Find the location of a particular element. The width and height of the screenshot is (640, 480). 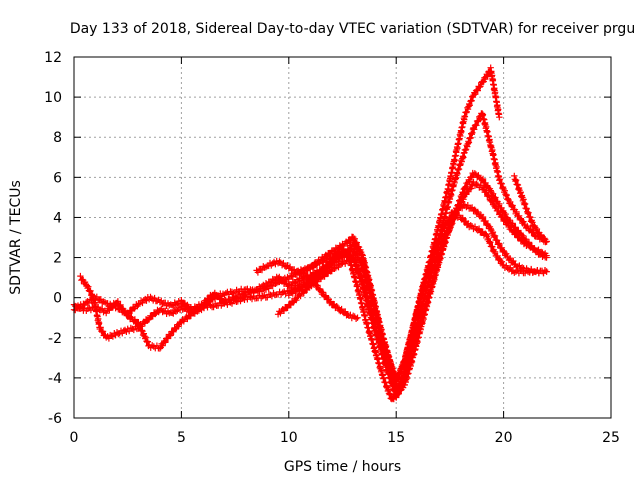

y-tick-label: 2 is located at coordinates (57, 259).